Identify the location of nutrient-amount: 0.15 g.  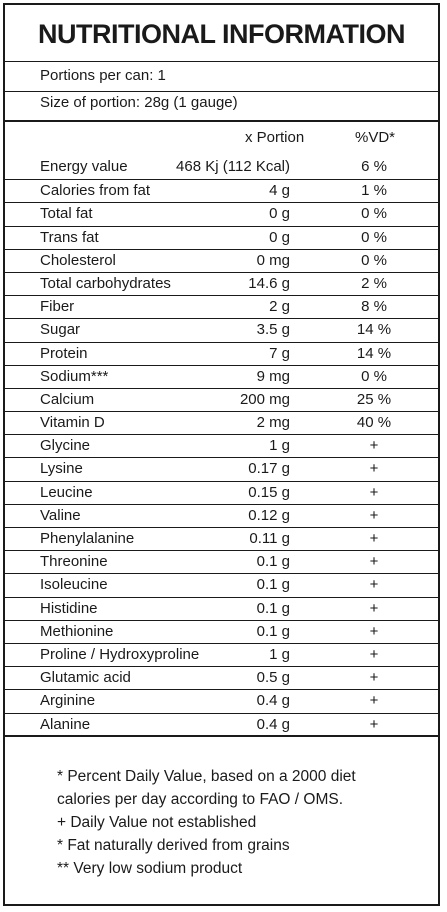
(269, 492).